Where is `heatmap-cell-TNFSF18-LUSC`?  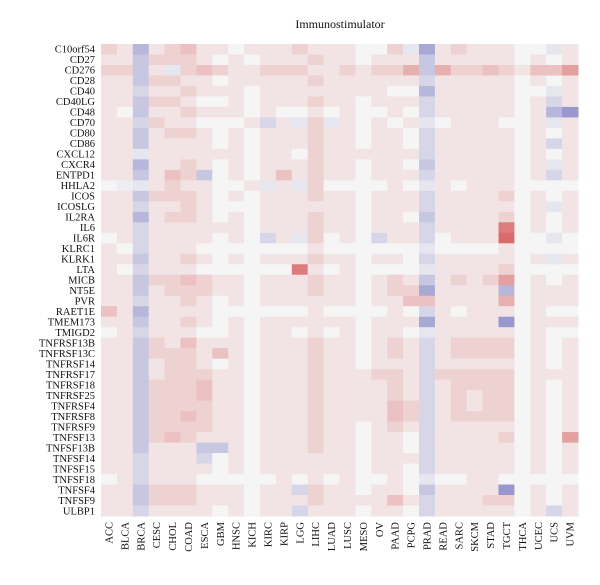 heatmap-cell-TNFSF18-LUSC is located at coordinates (347, 480).